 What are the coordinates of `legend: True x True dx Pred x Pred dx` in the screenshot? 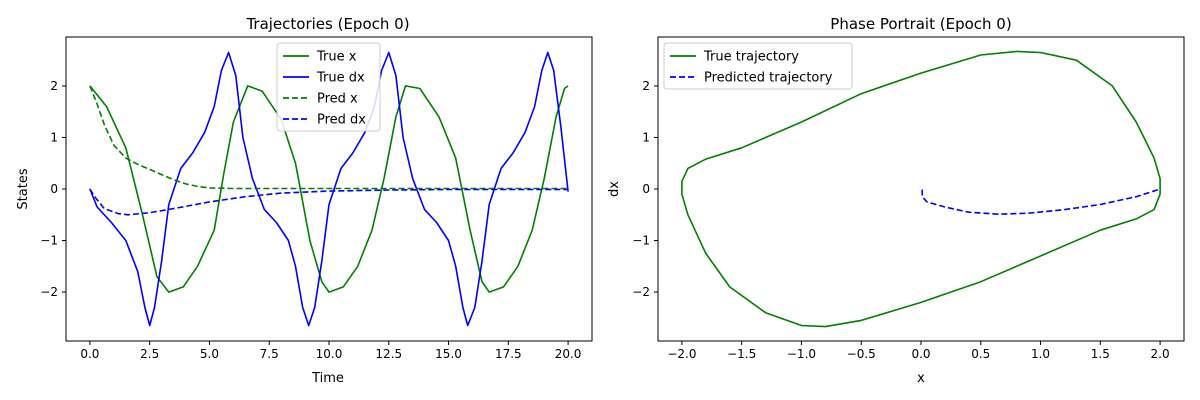 It's located at (328, 87).